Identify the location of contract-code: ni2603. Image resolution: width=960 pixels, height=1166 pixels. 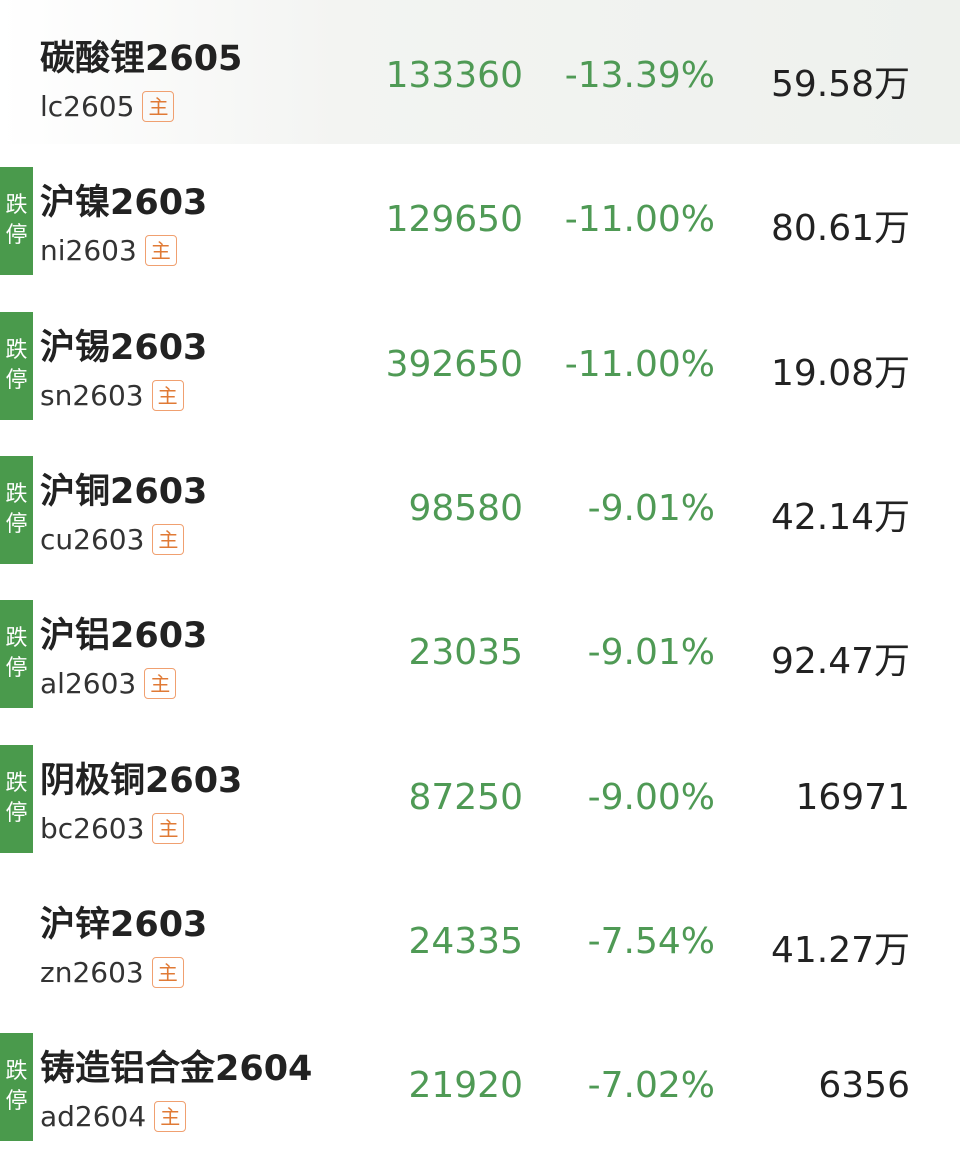
(88, 251).